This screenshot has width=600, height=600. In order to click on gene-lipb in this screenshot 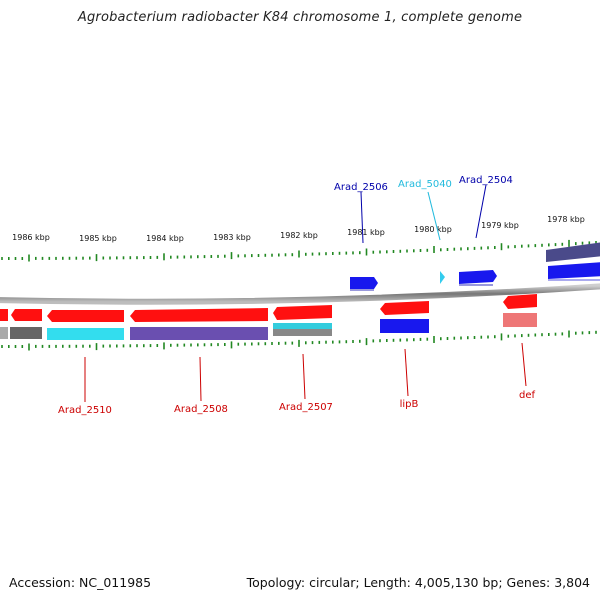, I will do `click(404, 308)`.